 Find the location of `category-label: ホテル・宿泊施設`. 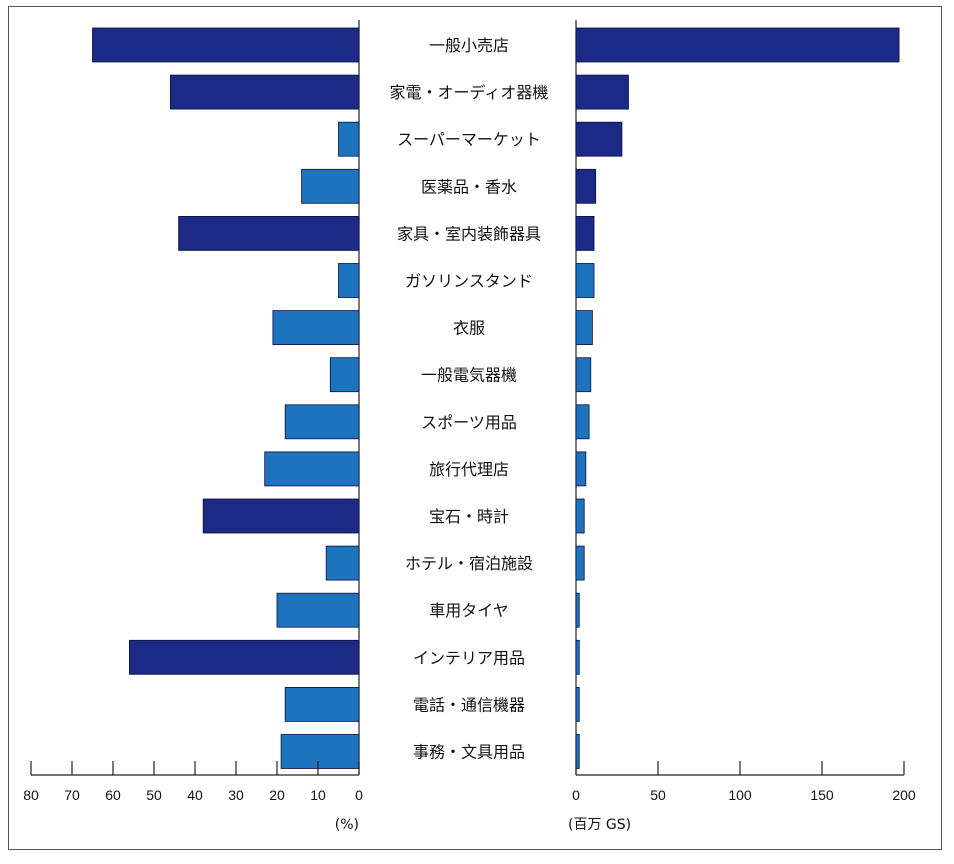

category-label: ホテル・宿泊施設 is located at coordinates (469, 563).